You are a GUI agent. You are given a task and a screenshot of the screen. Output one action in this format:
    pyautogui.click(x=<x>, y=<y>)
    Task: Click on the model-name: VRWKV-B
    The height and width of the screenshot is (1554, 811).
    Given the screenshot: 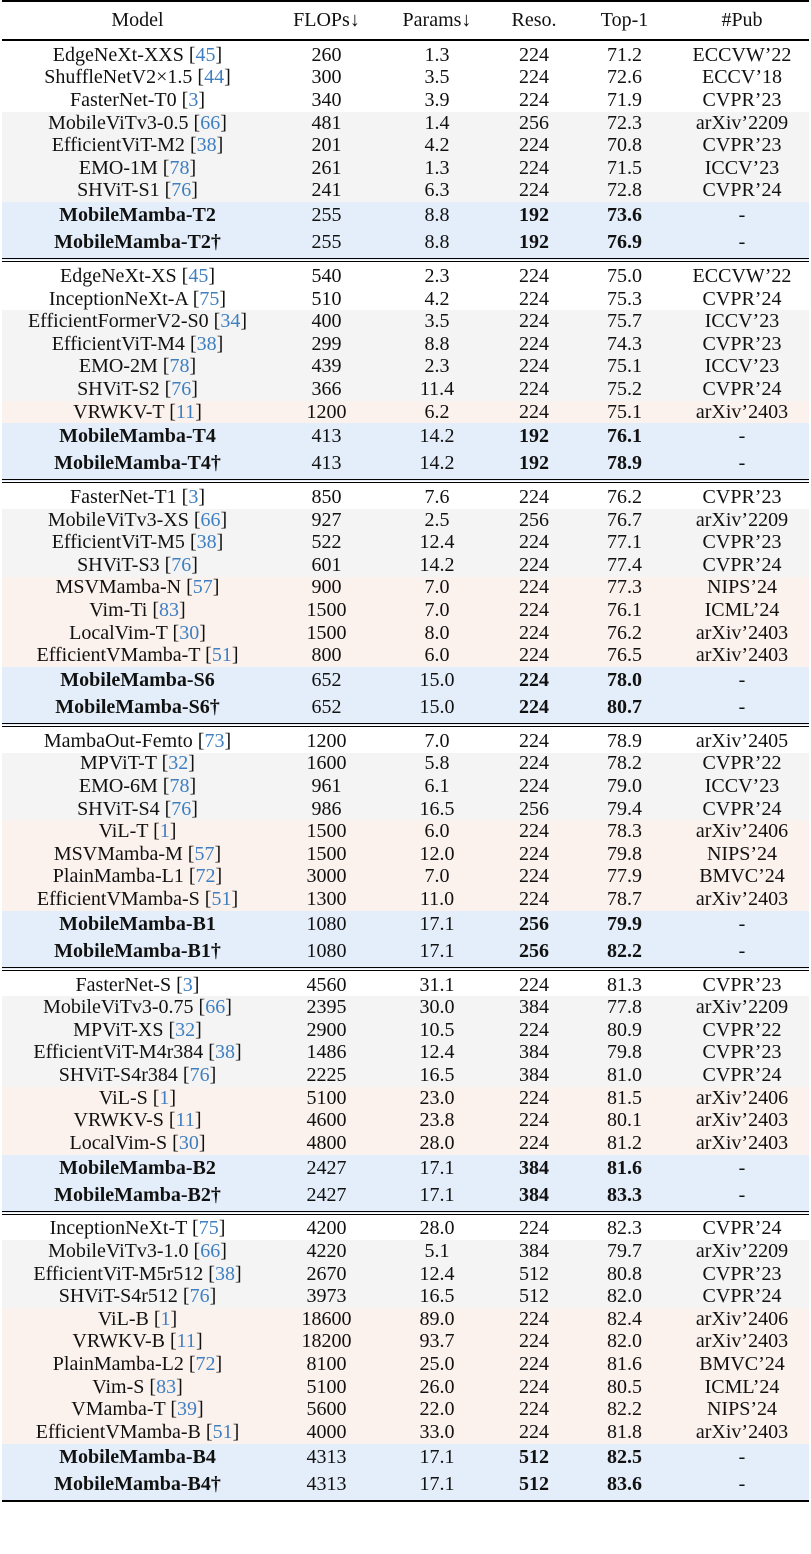 What is the action you would take?
    pyautogui.click(x=118, y=1341)
    